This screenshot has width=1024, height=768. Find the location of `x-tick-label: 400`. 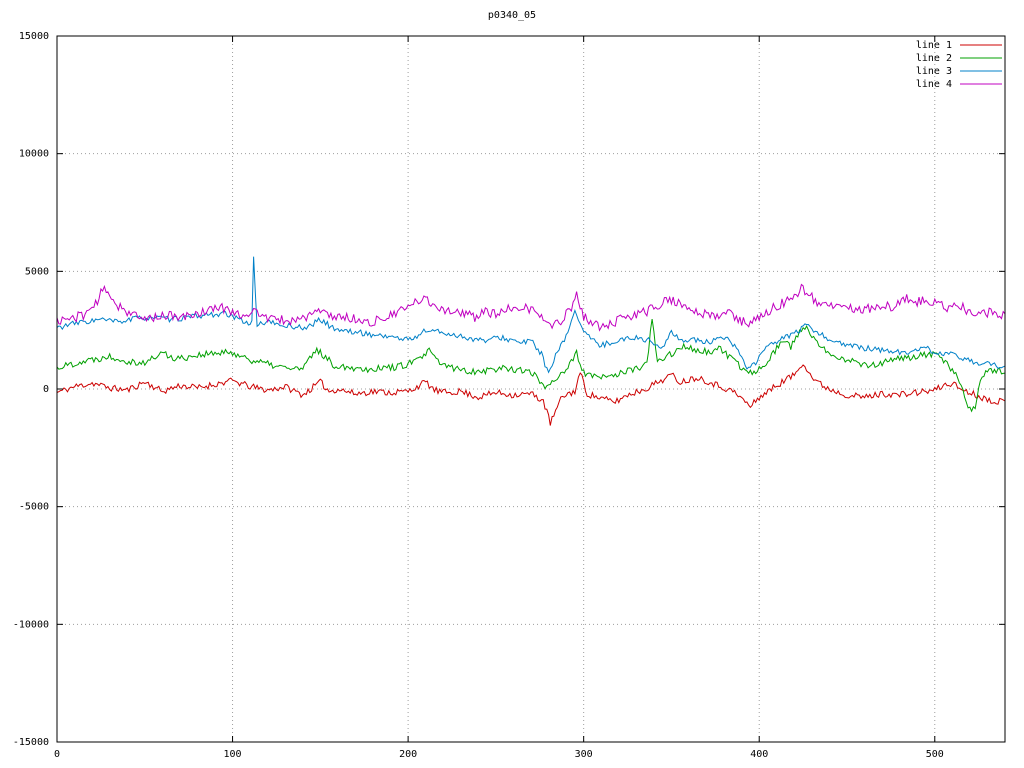

x-tick-label: 400 is located at coordinates (759, 754).